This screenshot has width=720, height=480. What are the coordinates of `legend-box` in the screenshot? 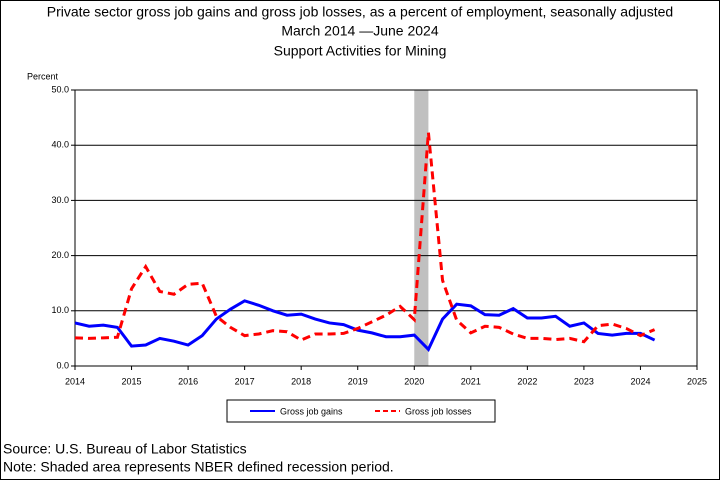 It's located at (361, 411).